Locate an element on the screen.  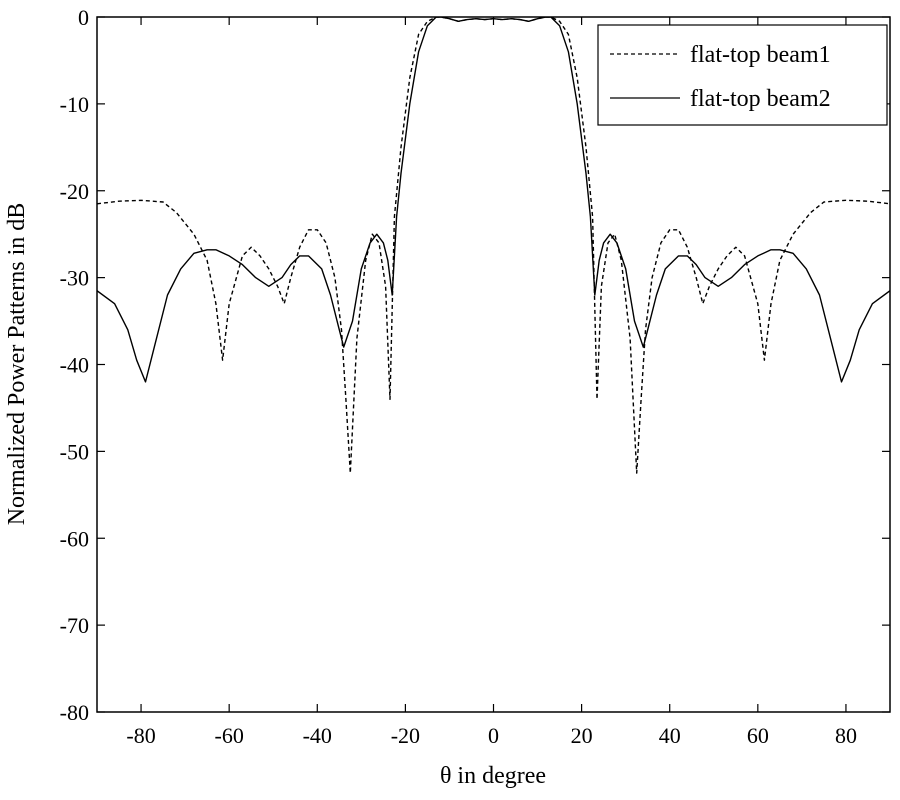
y-tick-label: -60 is located at coordinates (74, 538).